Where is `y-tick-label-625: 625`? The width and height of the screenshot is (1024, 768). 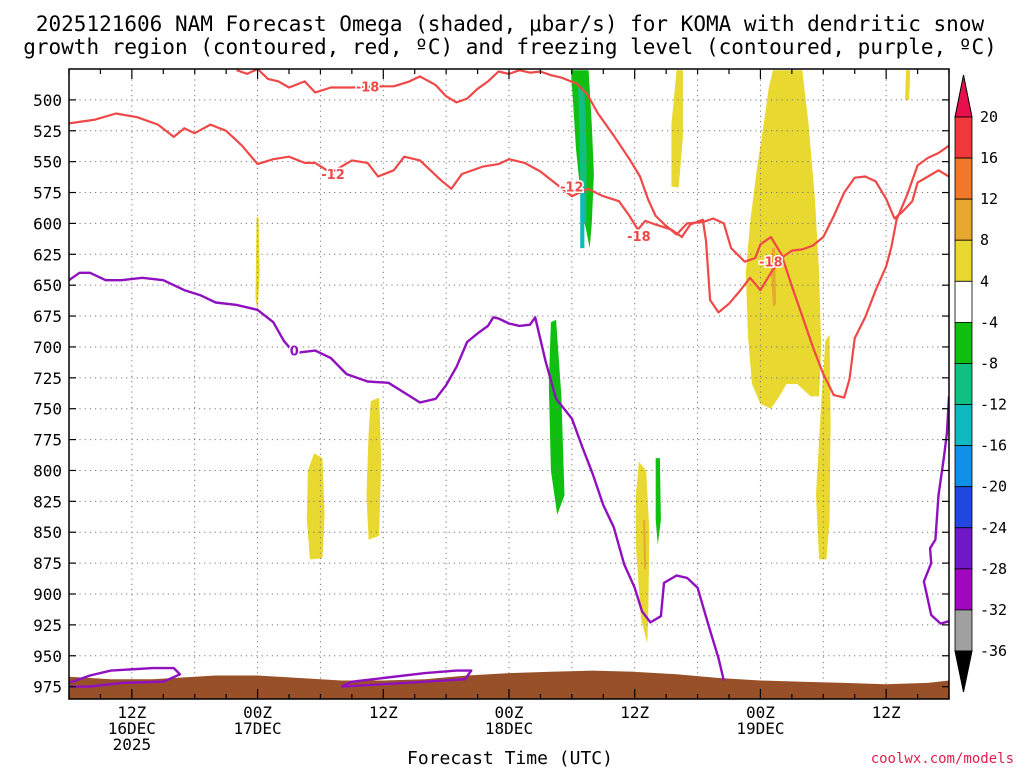
y-tick-label-625: 625 is located at coordinates (47, 254).